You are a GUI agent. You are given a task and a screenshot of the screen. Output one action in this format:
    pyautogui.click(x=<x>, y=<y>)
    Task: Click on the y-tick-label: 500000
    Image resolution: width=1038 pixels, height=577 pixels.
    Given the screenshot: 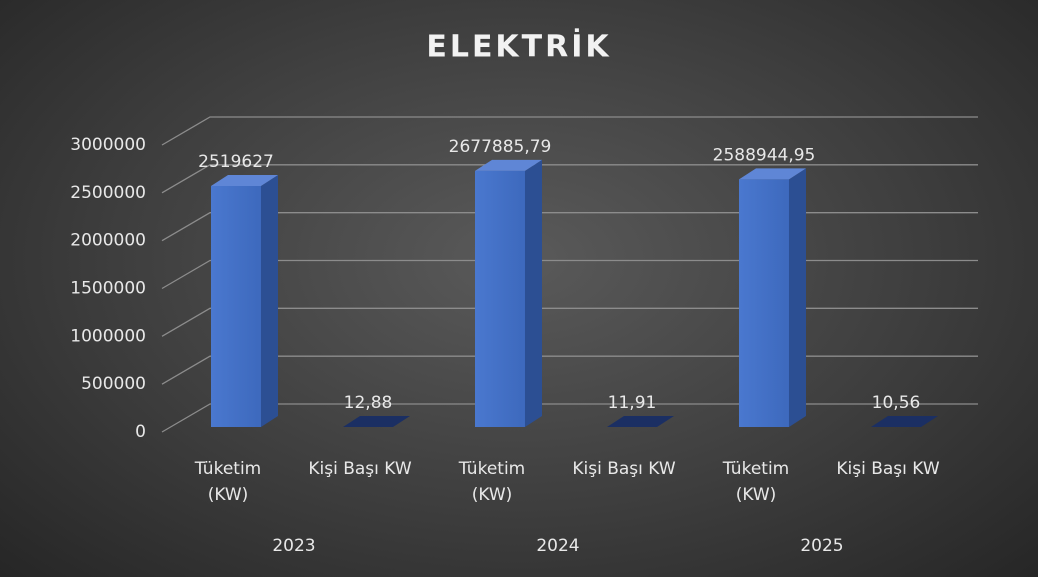 What is the action you would take?
    pyautogui.click(x=113, y=384)
    